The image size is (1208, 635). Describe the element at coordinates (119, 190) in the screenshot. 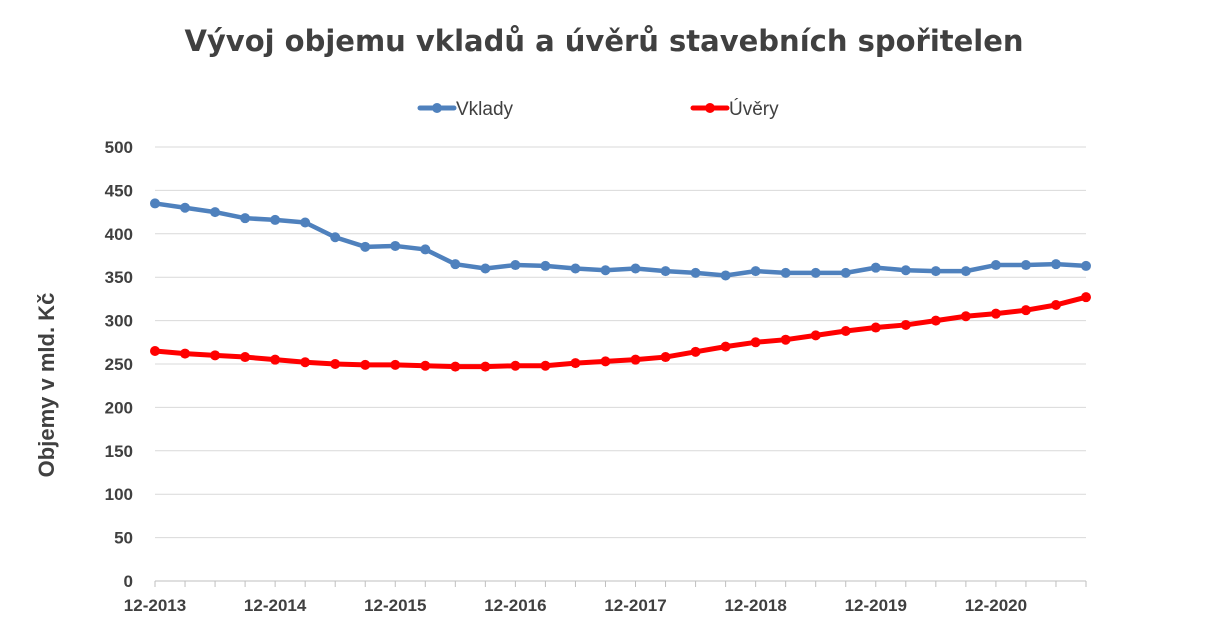

I see `y-tick-label: 450` at that location.